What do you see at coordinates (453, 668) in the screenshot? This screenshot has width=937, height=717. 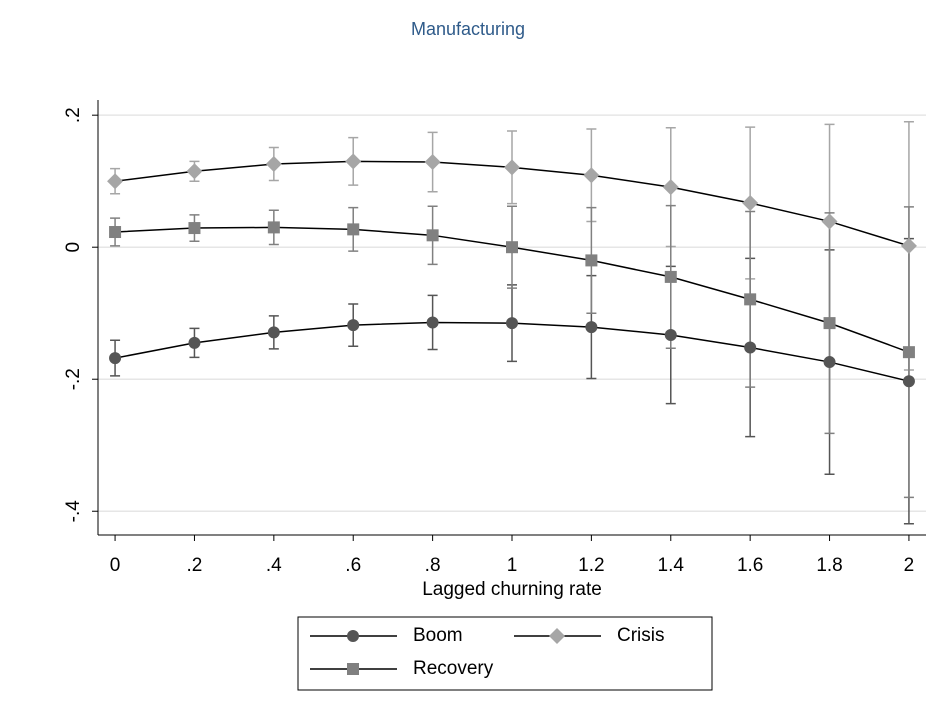 I see `legend-label: Recovery` at bounding box center [453, 668].